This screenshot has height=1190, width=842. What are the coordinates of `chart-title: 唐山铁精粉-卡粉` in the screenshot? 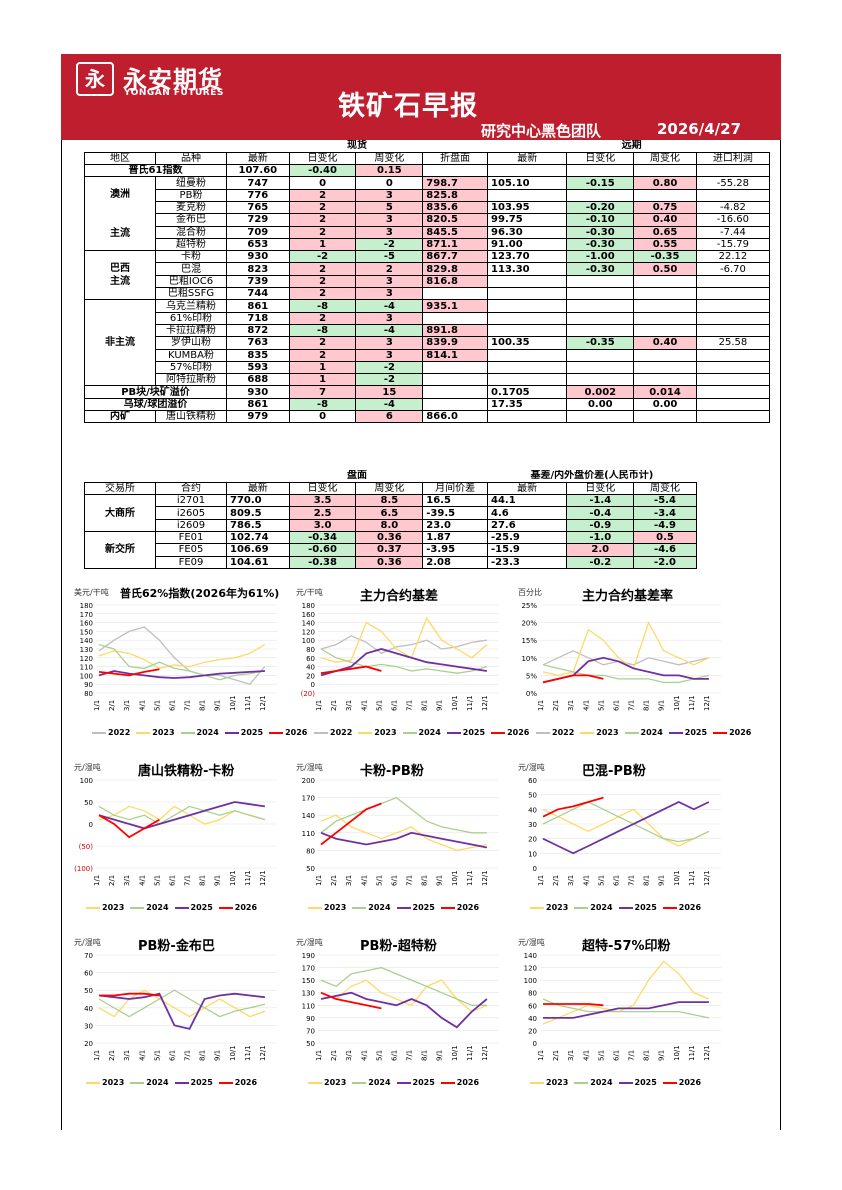 It's located at (186, 771).